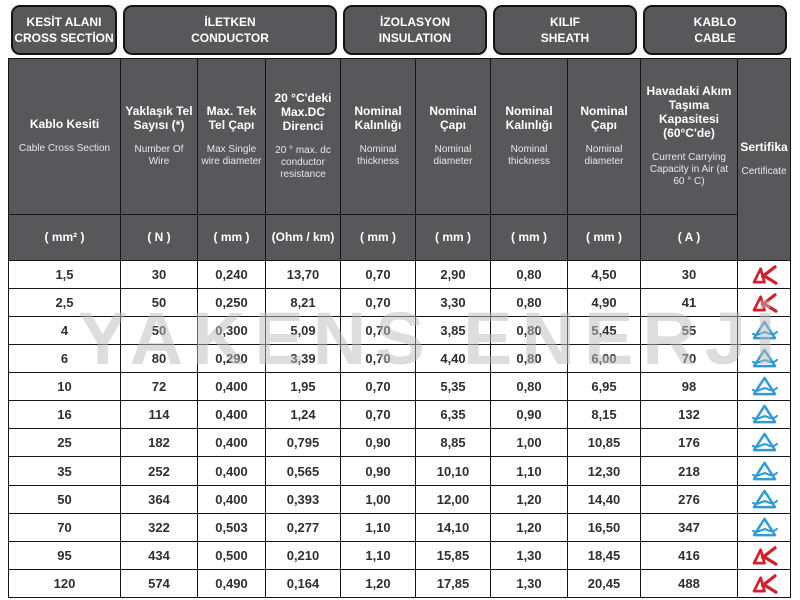 Image resolution: width=800 pixels, height=600 pixels. Describe the element at coordinates (303, 163) in the screenshot. I see `col-title-en: 20 ° max. dc conductor resistance` at that location.